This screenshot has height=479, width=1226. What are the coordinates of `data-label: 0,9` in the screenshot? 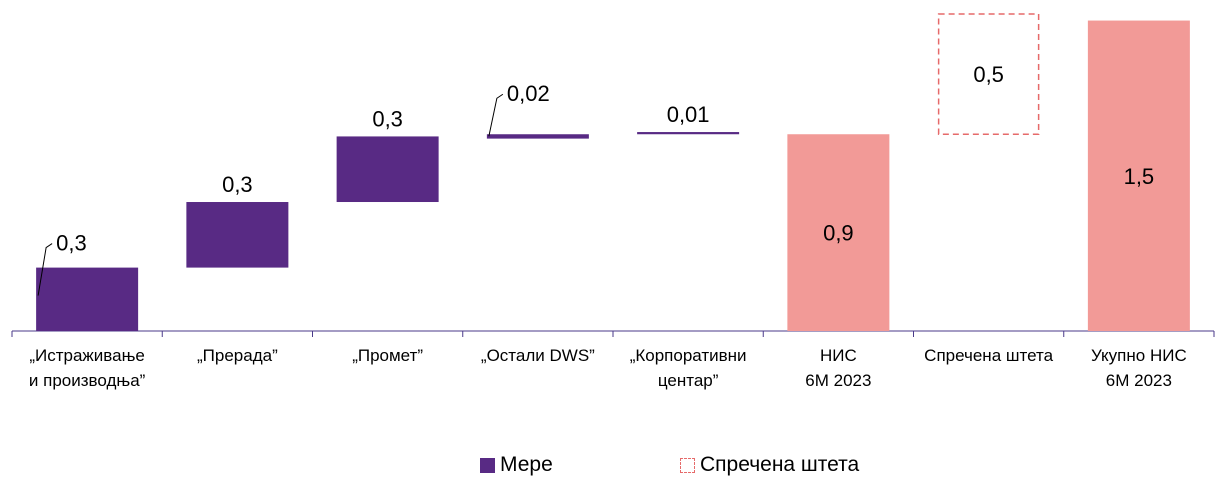 It's located at (838, 233).